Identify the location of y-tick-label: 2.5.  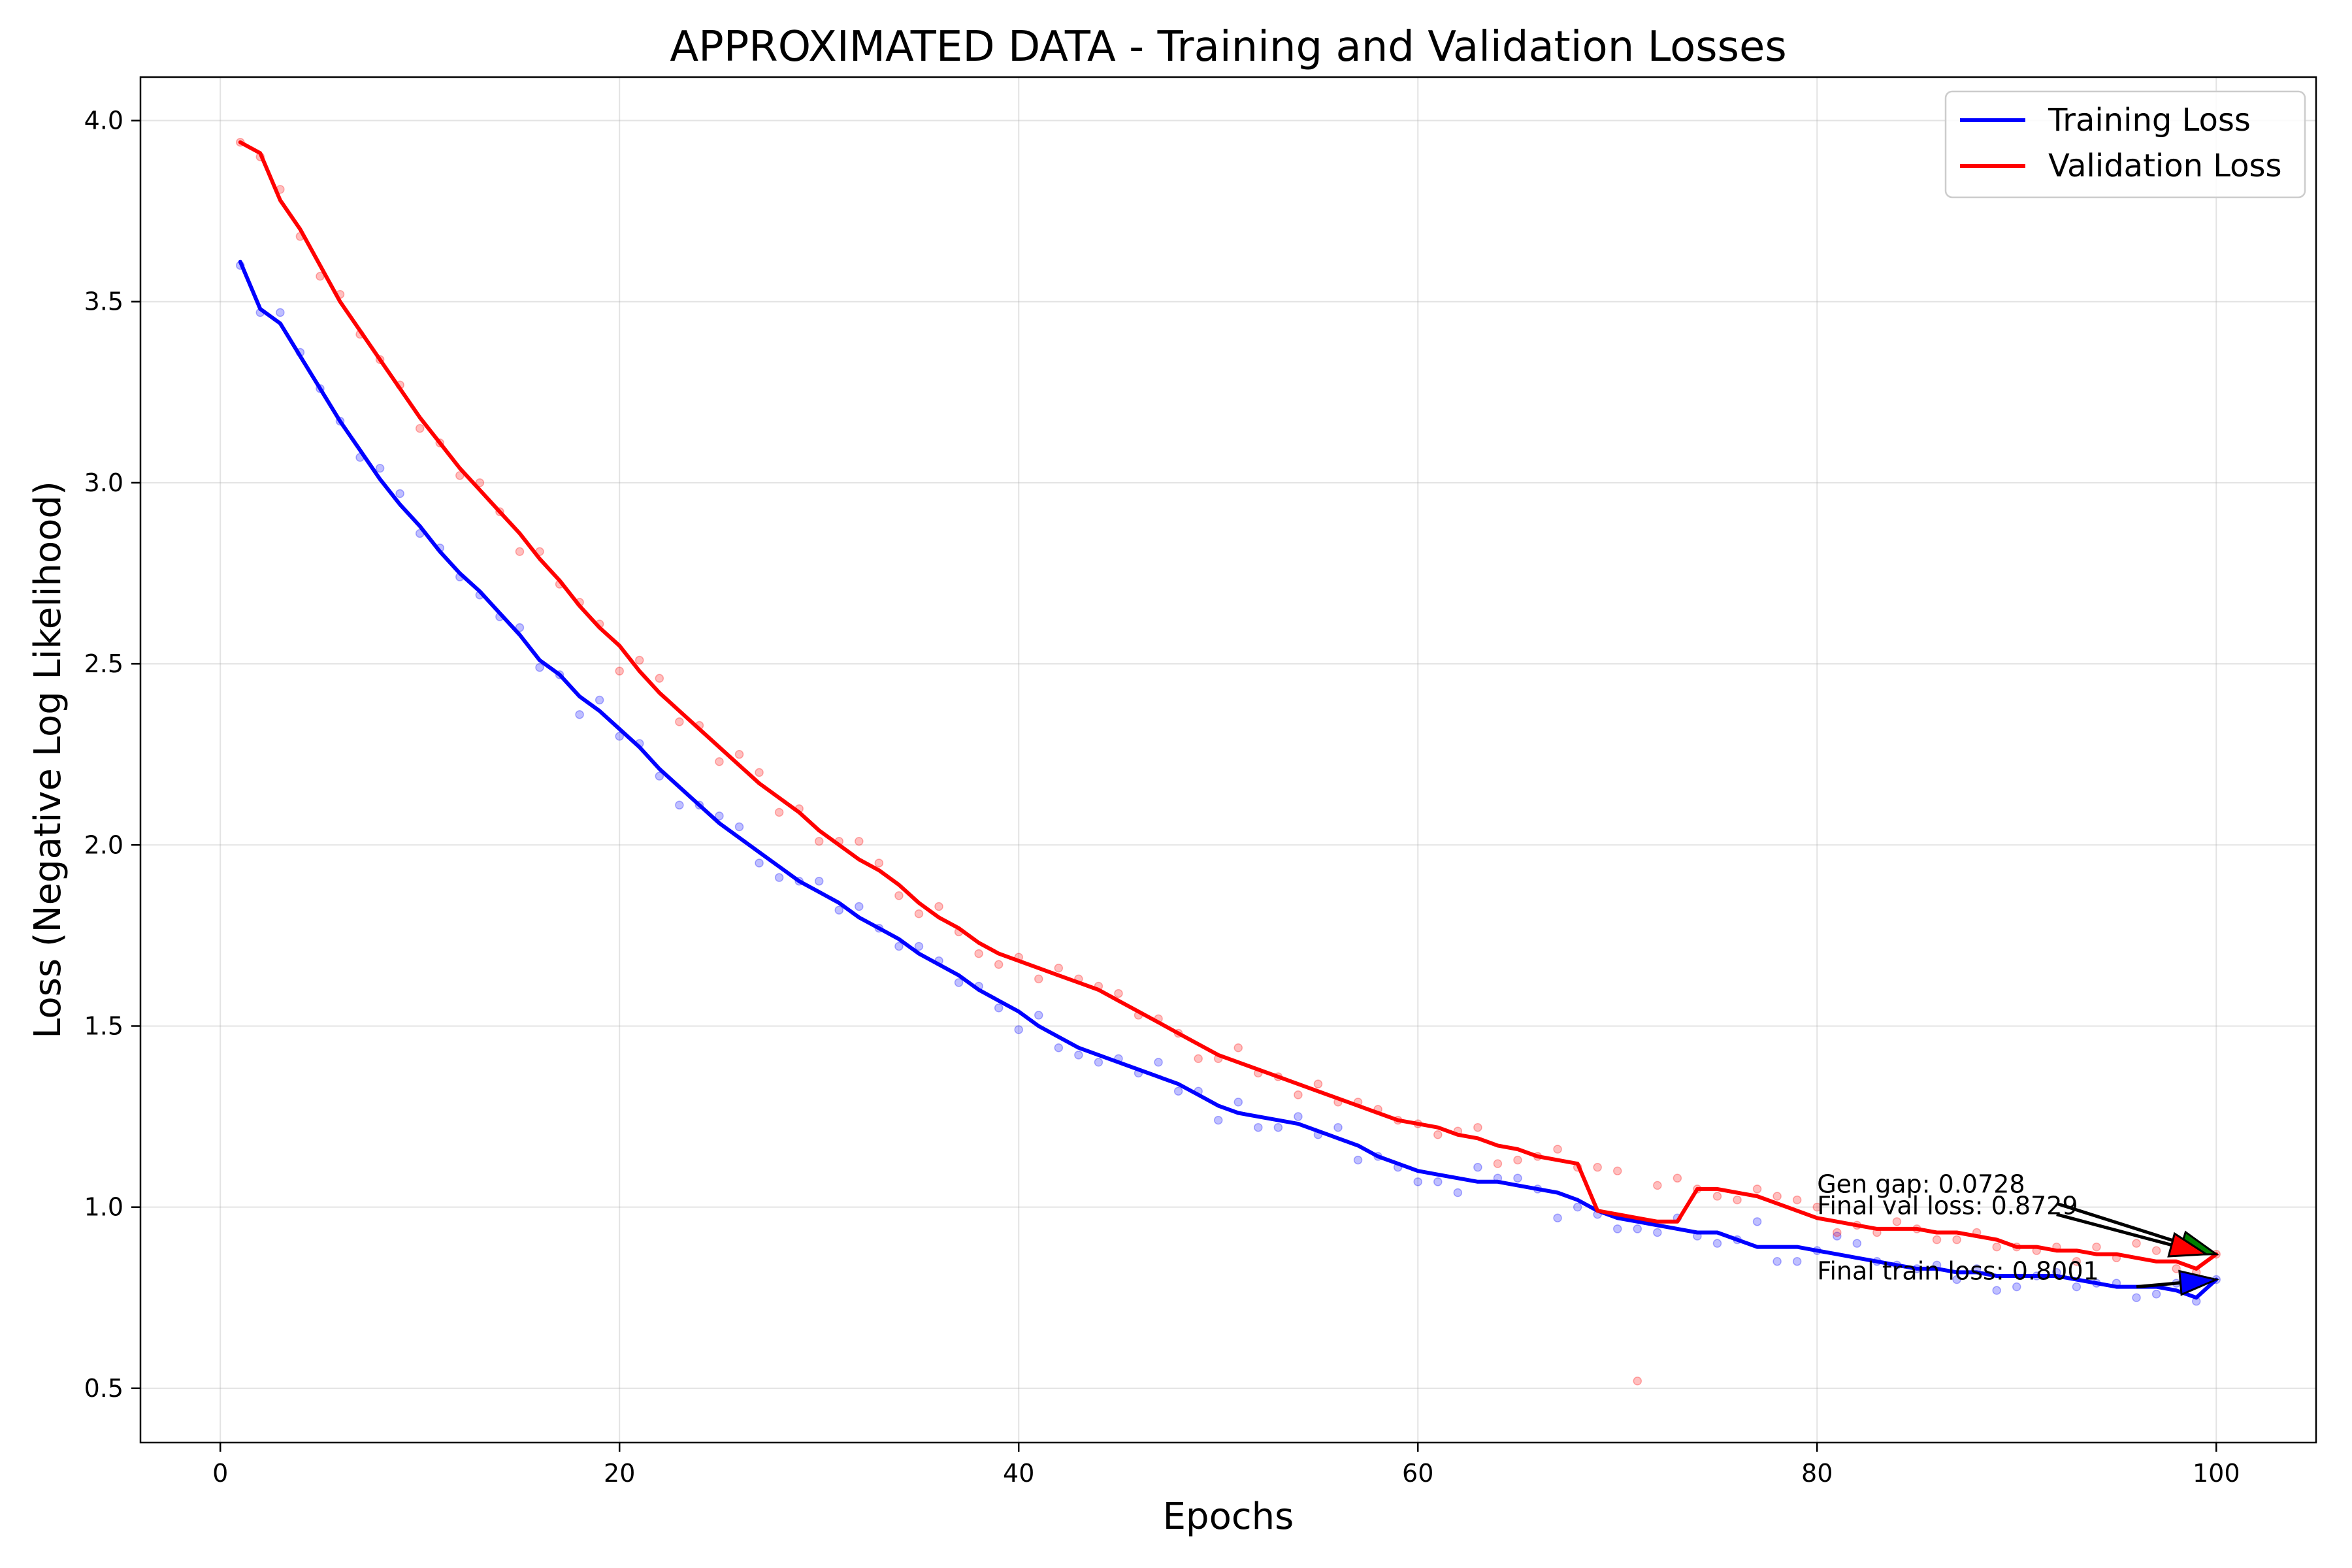
(103, 663).